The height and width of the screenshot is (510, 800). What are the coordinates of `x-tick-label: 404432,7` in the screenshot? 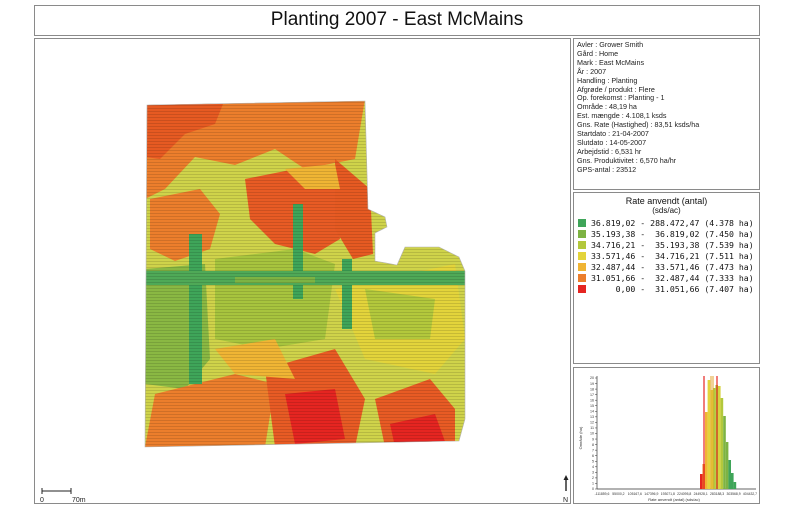 It's located at (750, 494).